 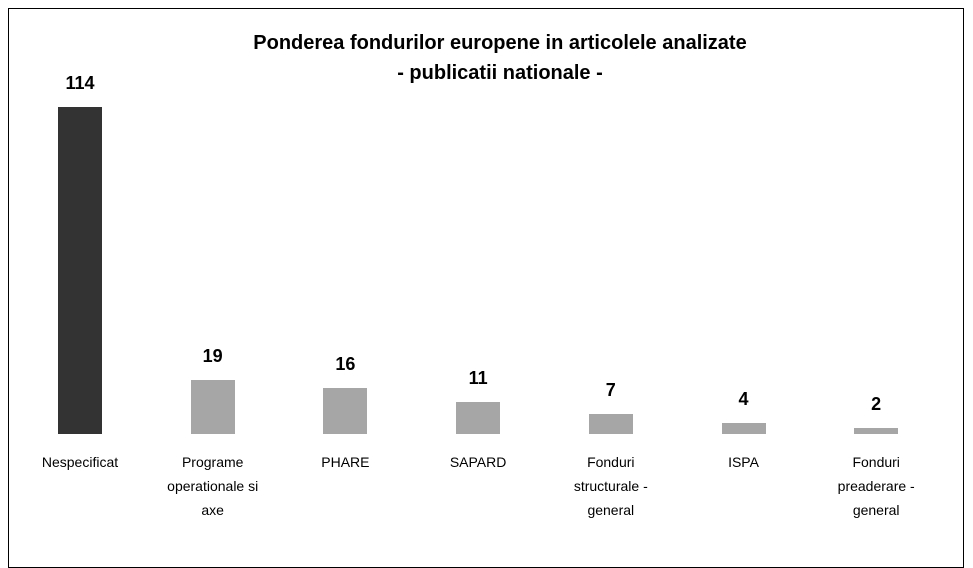 I want to click on x-tick-label: ISPA, so click(x=743, y=462).